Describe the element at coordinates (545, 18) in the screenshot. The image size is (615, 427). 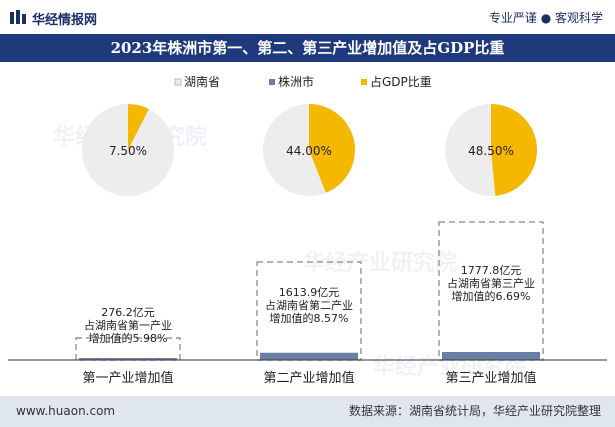
I see `slogan: 专业严谨 ● 客观科学` at that location.